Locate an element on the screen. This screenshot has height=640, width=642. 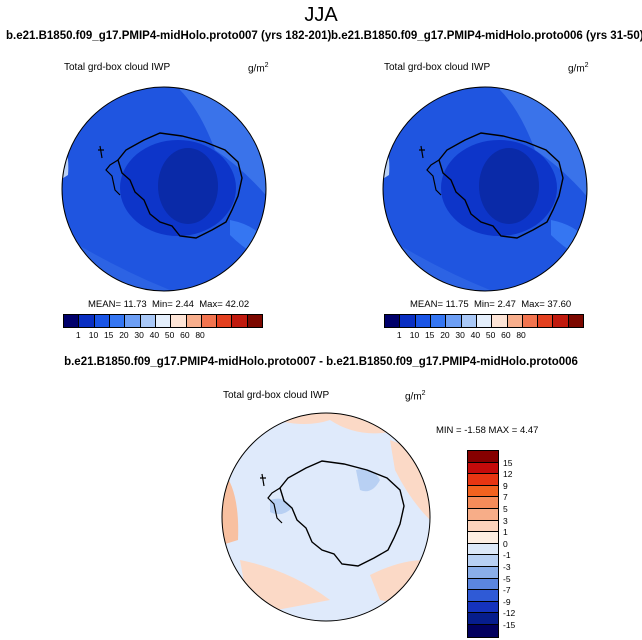
panel-2-colorbar is located at coordinates (484, 321).